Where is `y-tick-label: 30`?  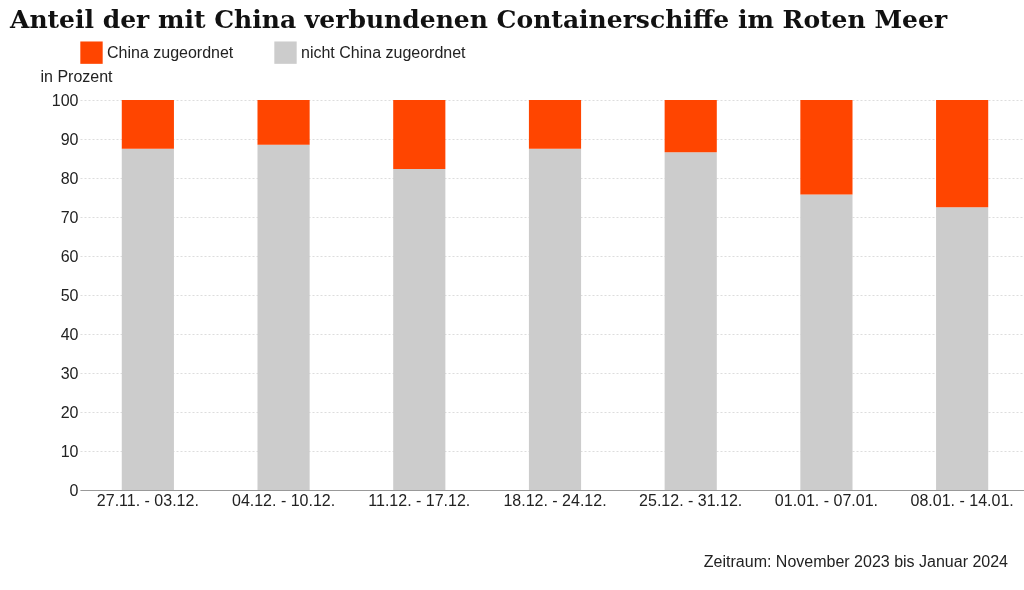 y-tick-label: 30 is located at coordinates (69, 373).